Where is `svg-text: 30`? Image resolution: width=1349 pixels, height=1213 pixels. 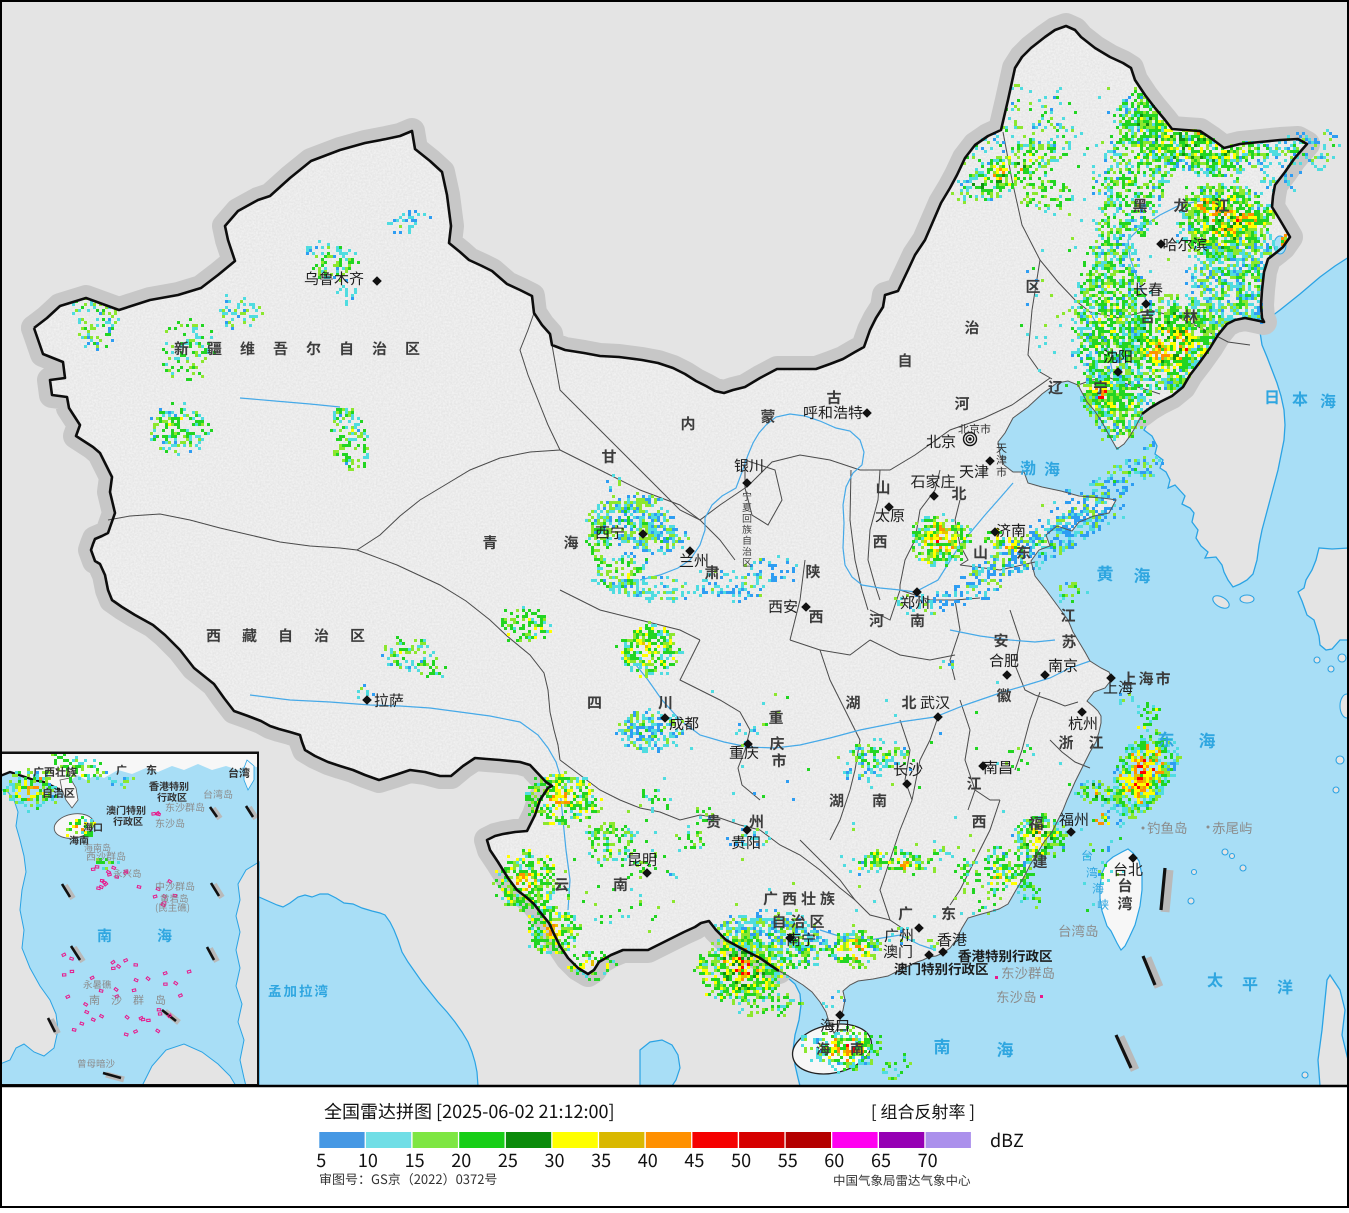 svg-text: 30 is located at coordinates (555, 1160).